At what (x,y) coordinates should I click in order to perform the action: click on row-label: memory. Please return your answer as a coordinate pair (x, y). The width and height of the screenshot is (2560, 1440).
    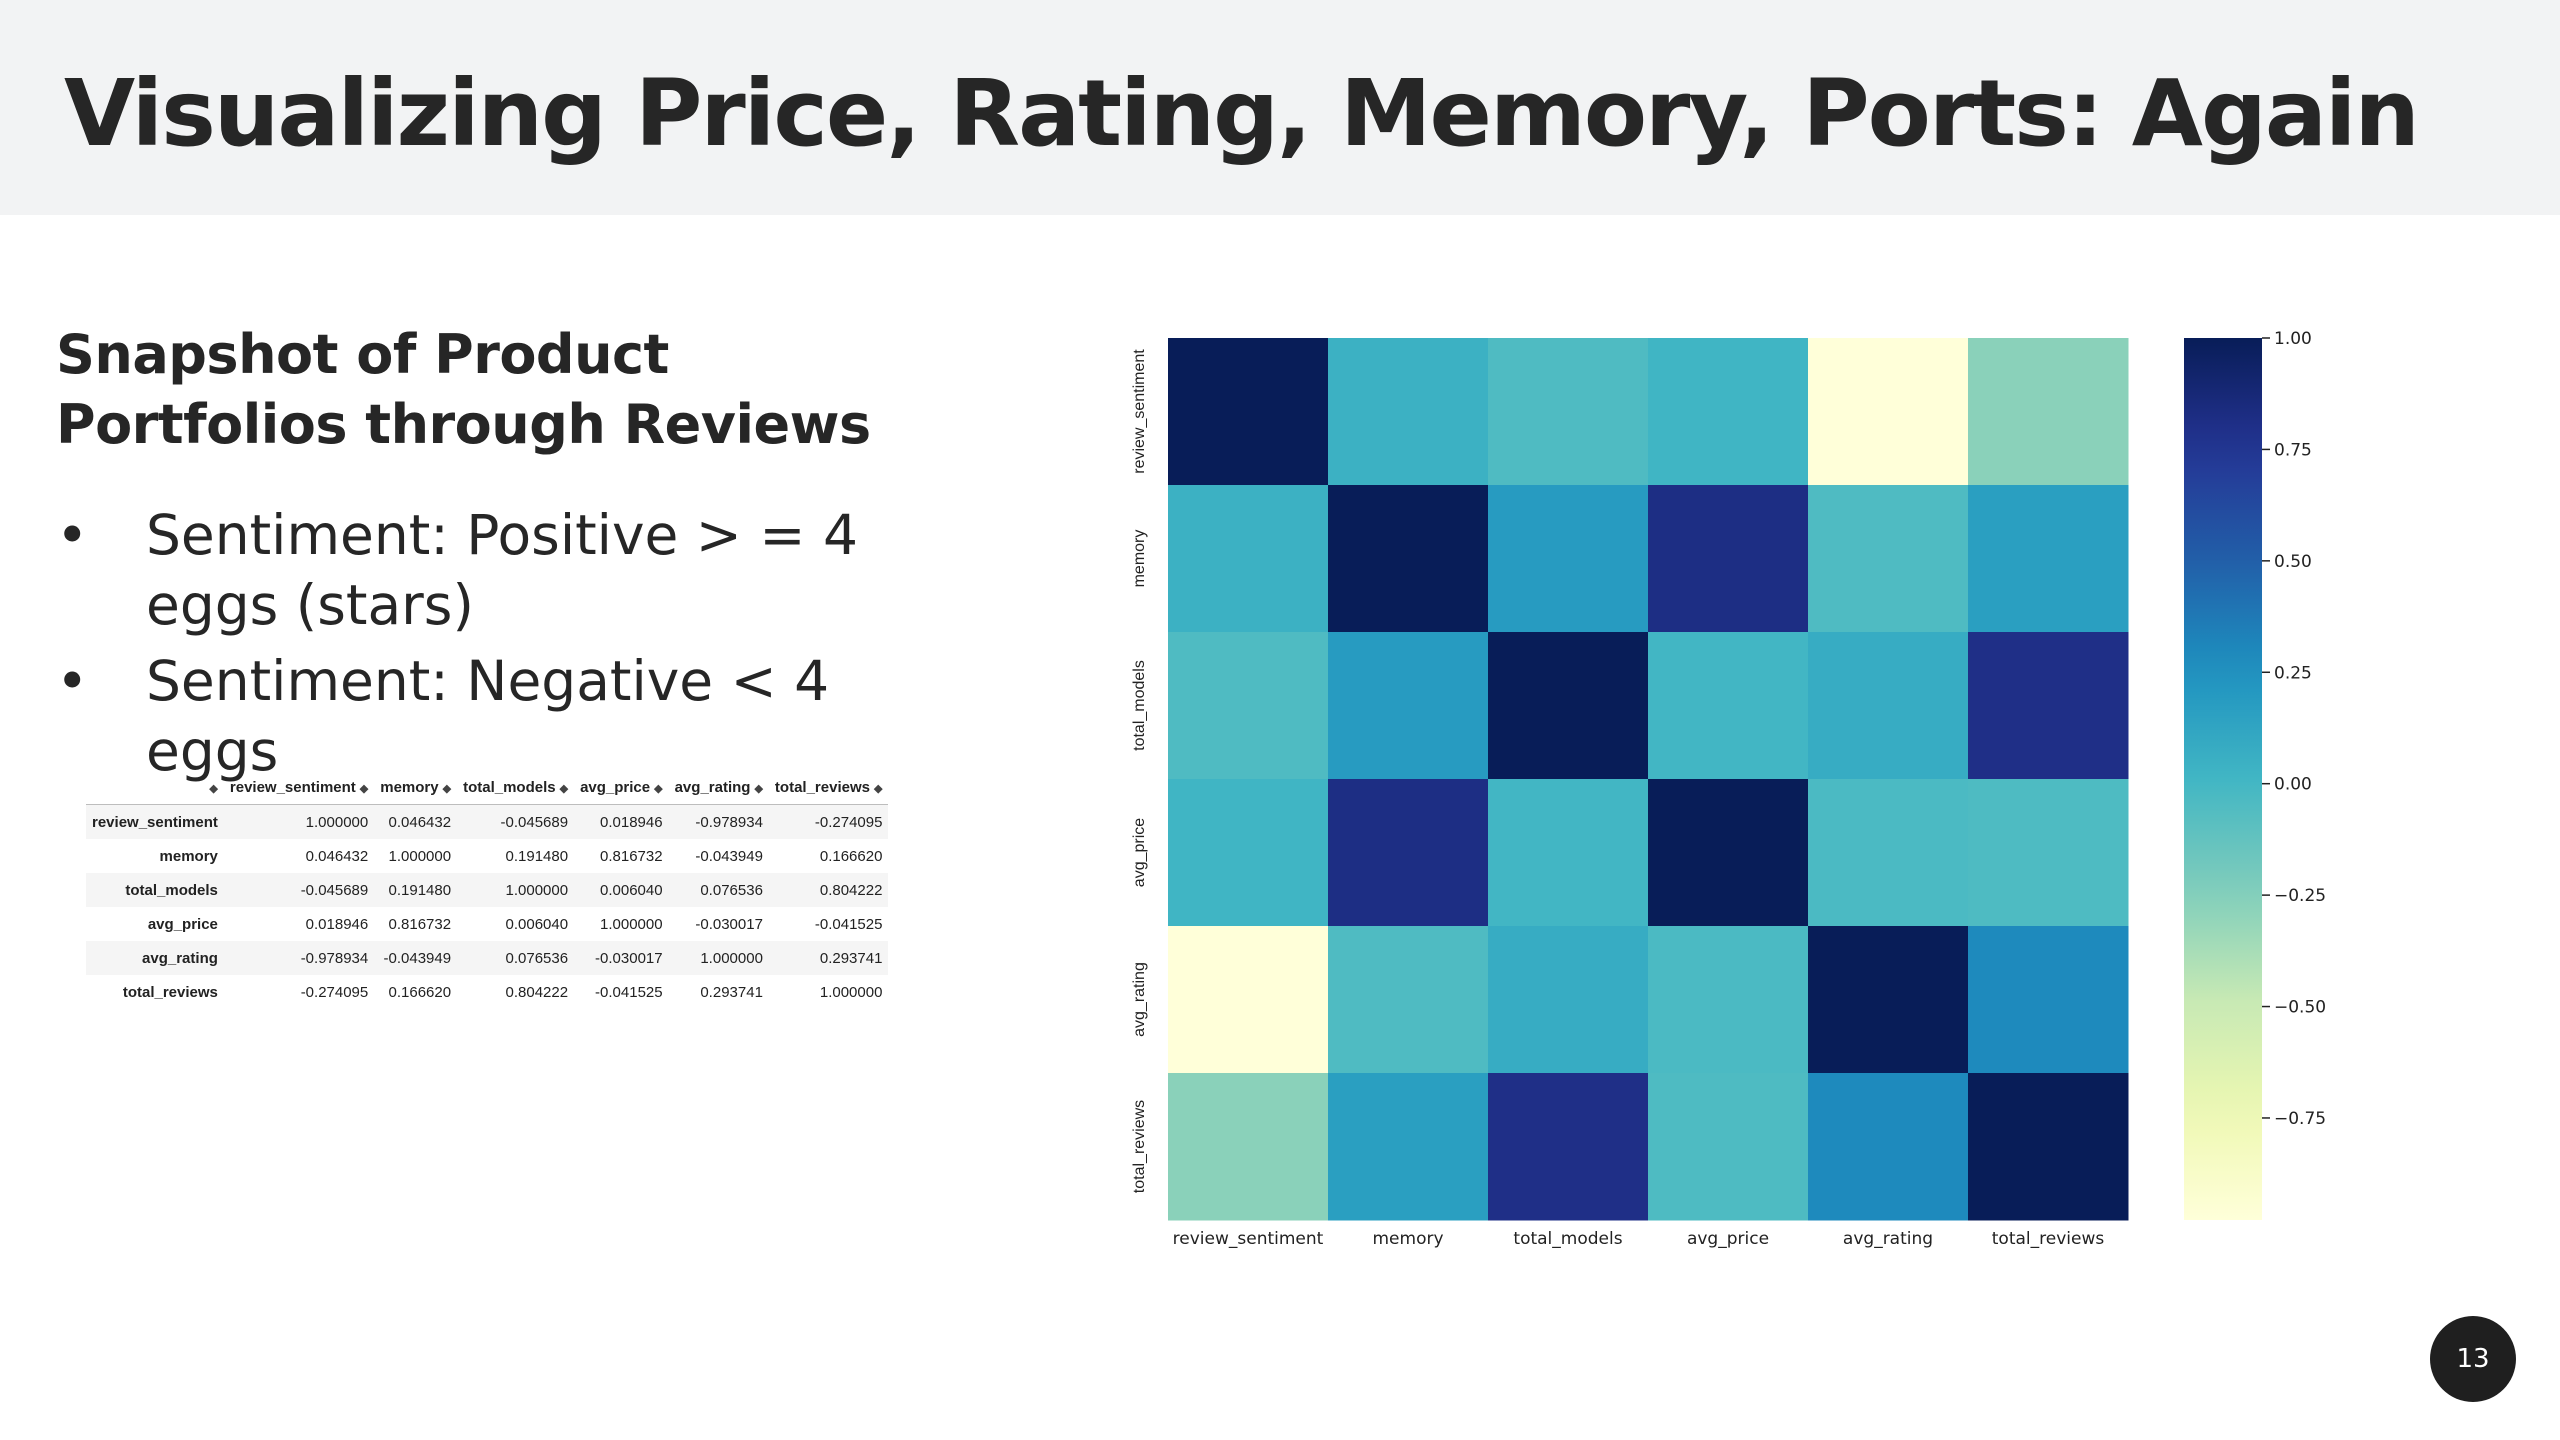
    Looking at the image, I should click on (188, 856).